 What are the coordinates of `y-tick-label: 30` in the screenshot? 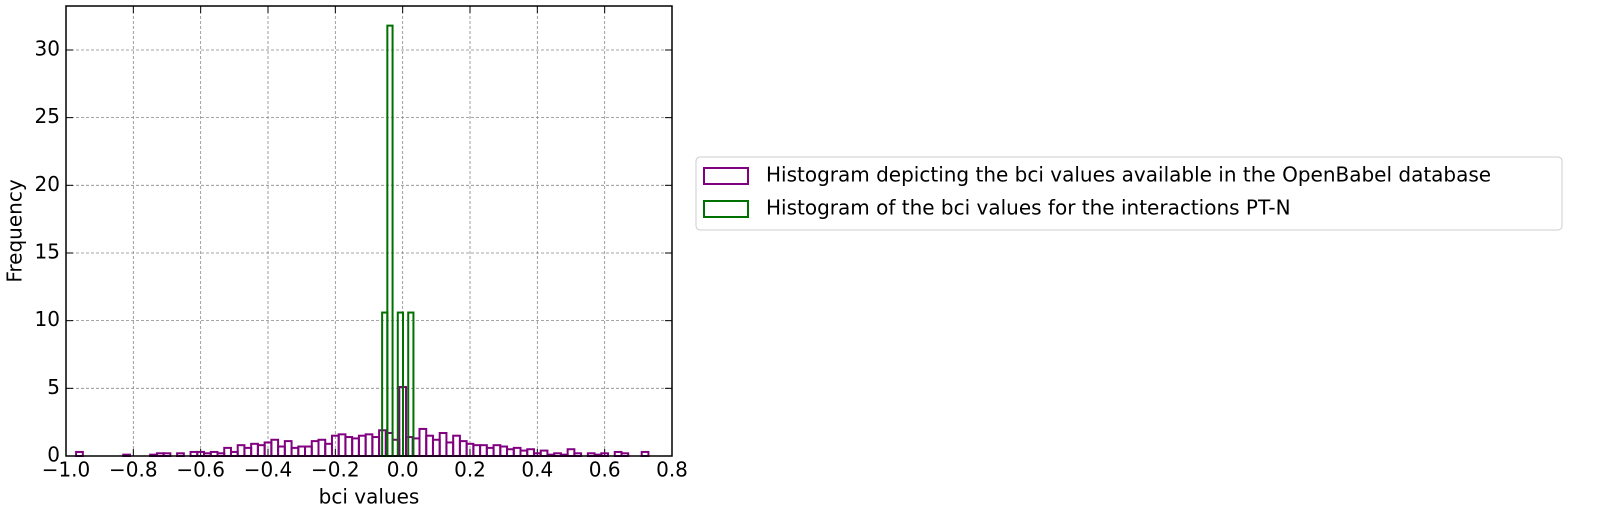 It's located at (47, 48).